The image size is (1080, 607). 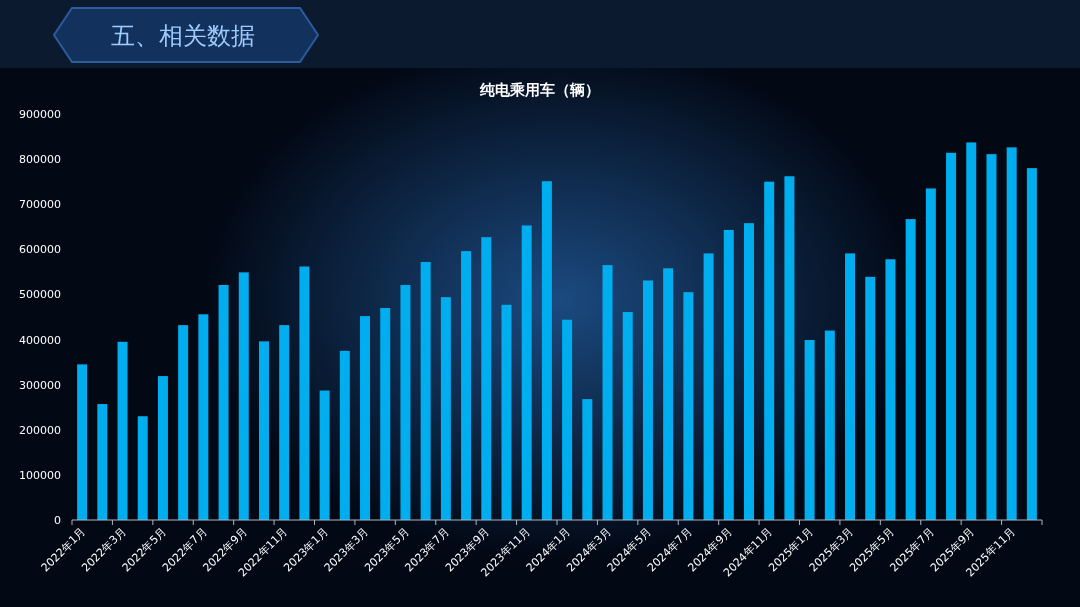 What do you see at coordinates (40, 475) in the screenshot?
I see `y-tick-label: 100000` at bounding box center [40, 475].